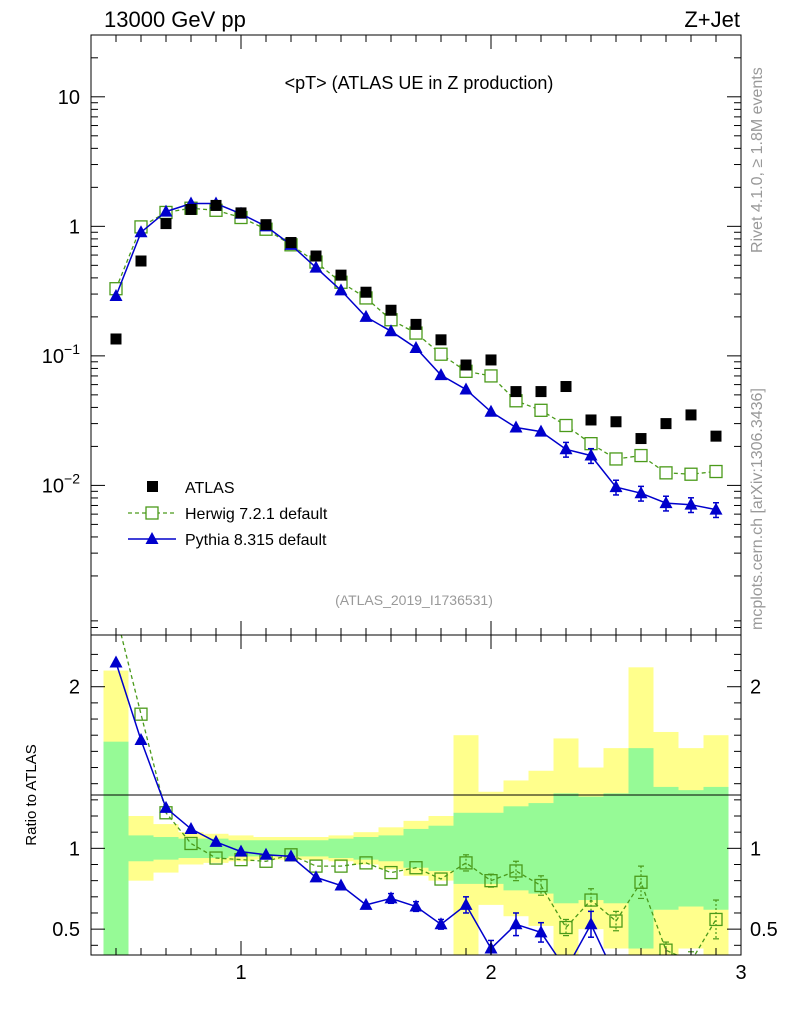  I want to click on y-tick-label: 1, so click(74, 227).